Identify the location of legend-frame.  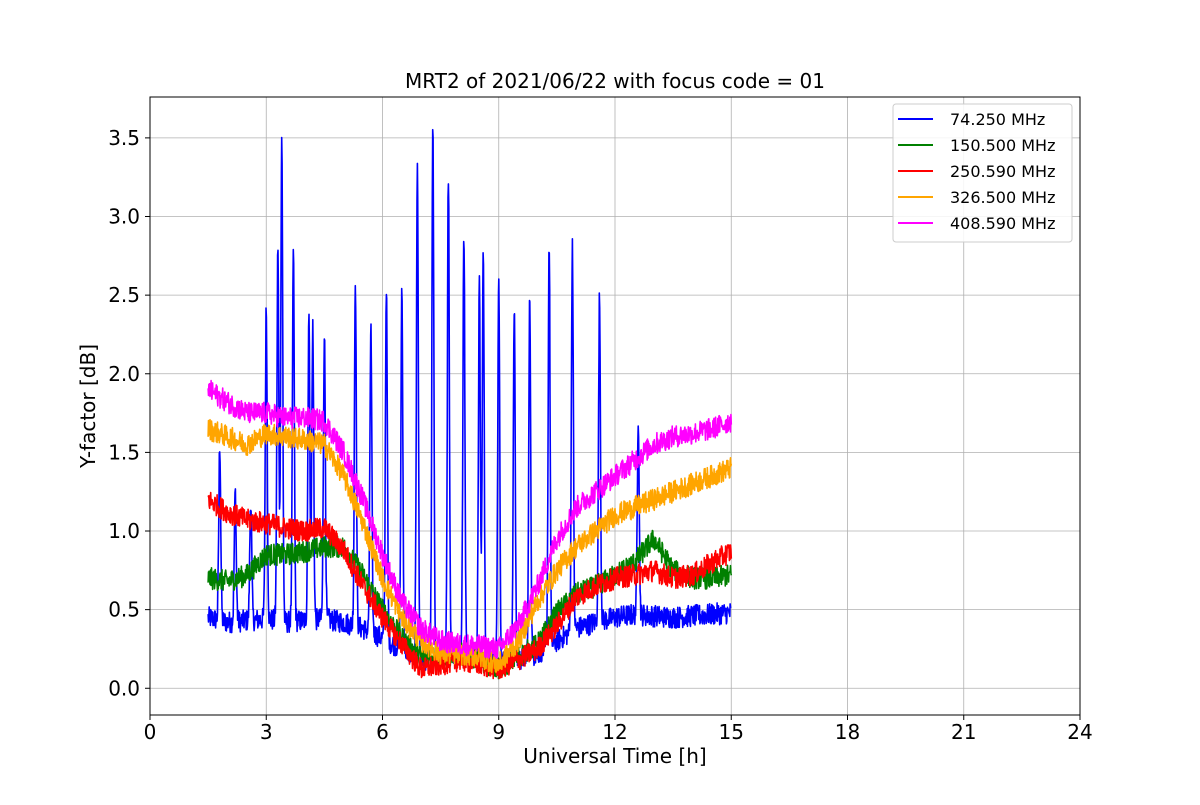
(982, 173).